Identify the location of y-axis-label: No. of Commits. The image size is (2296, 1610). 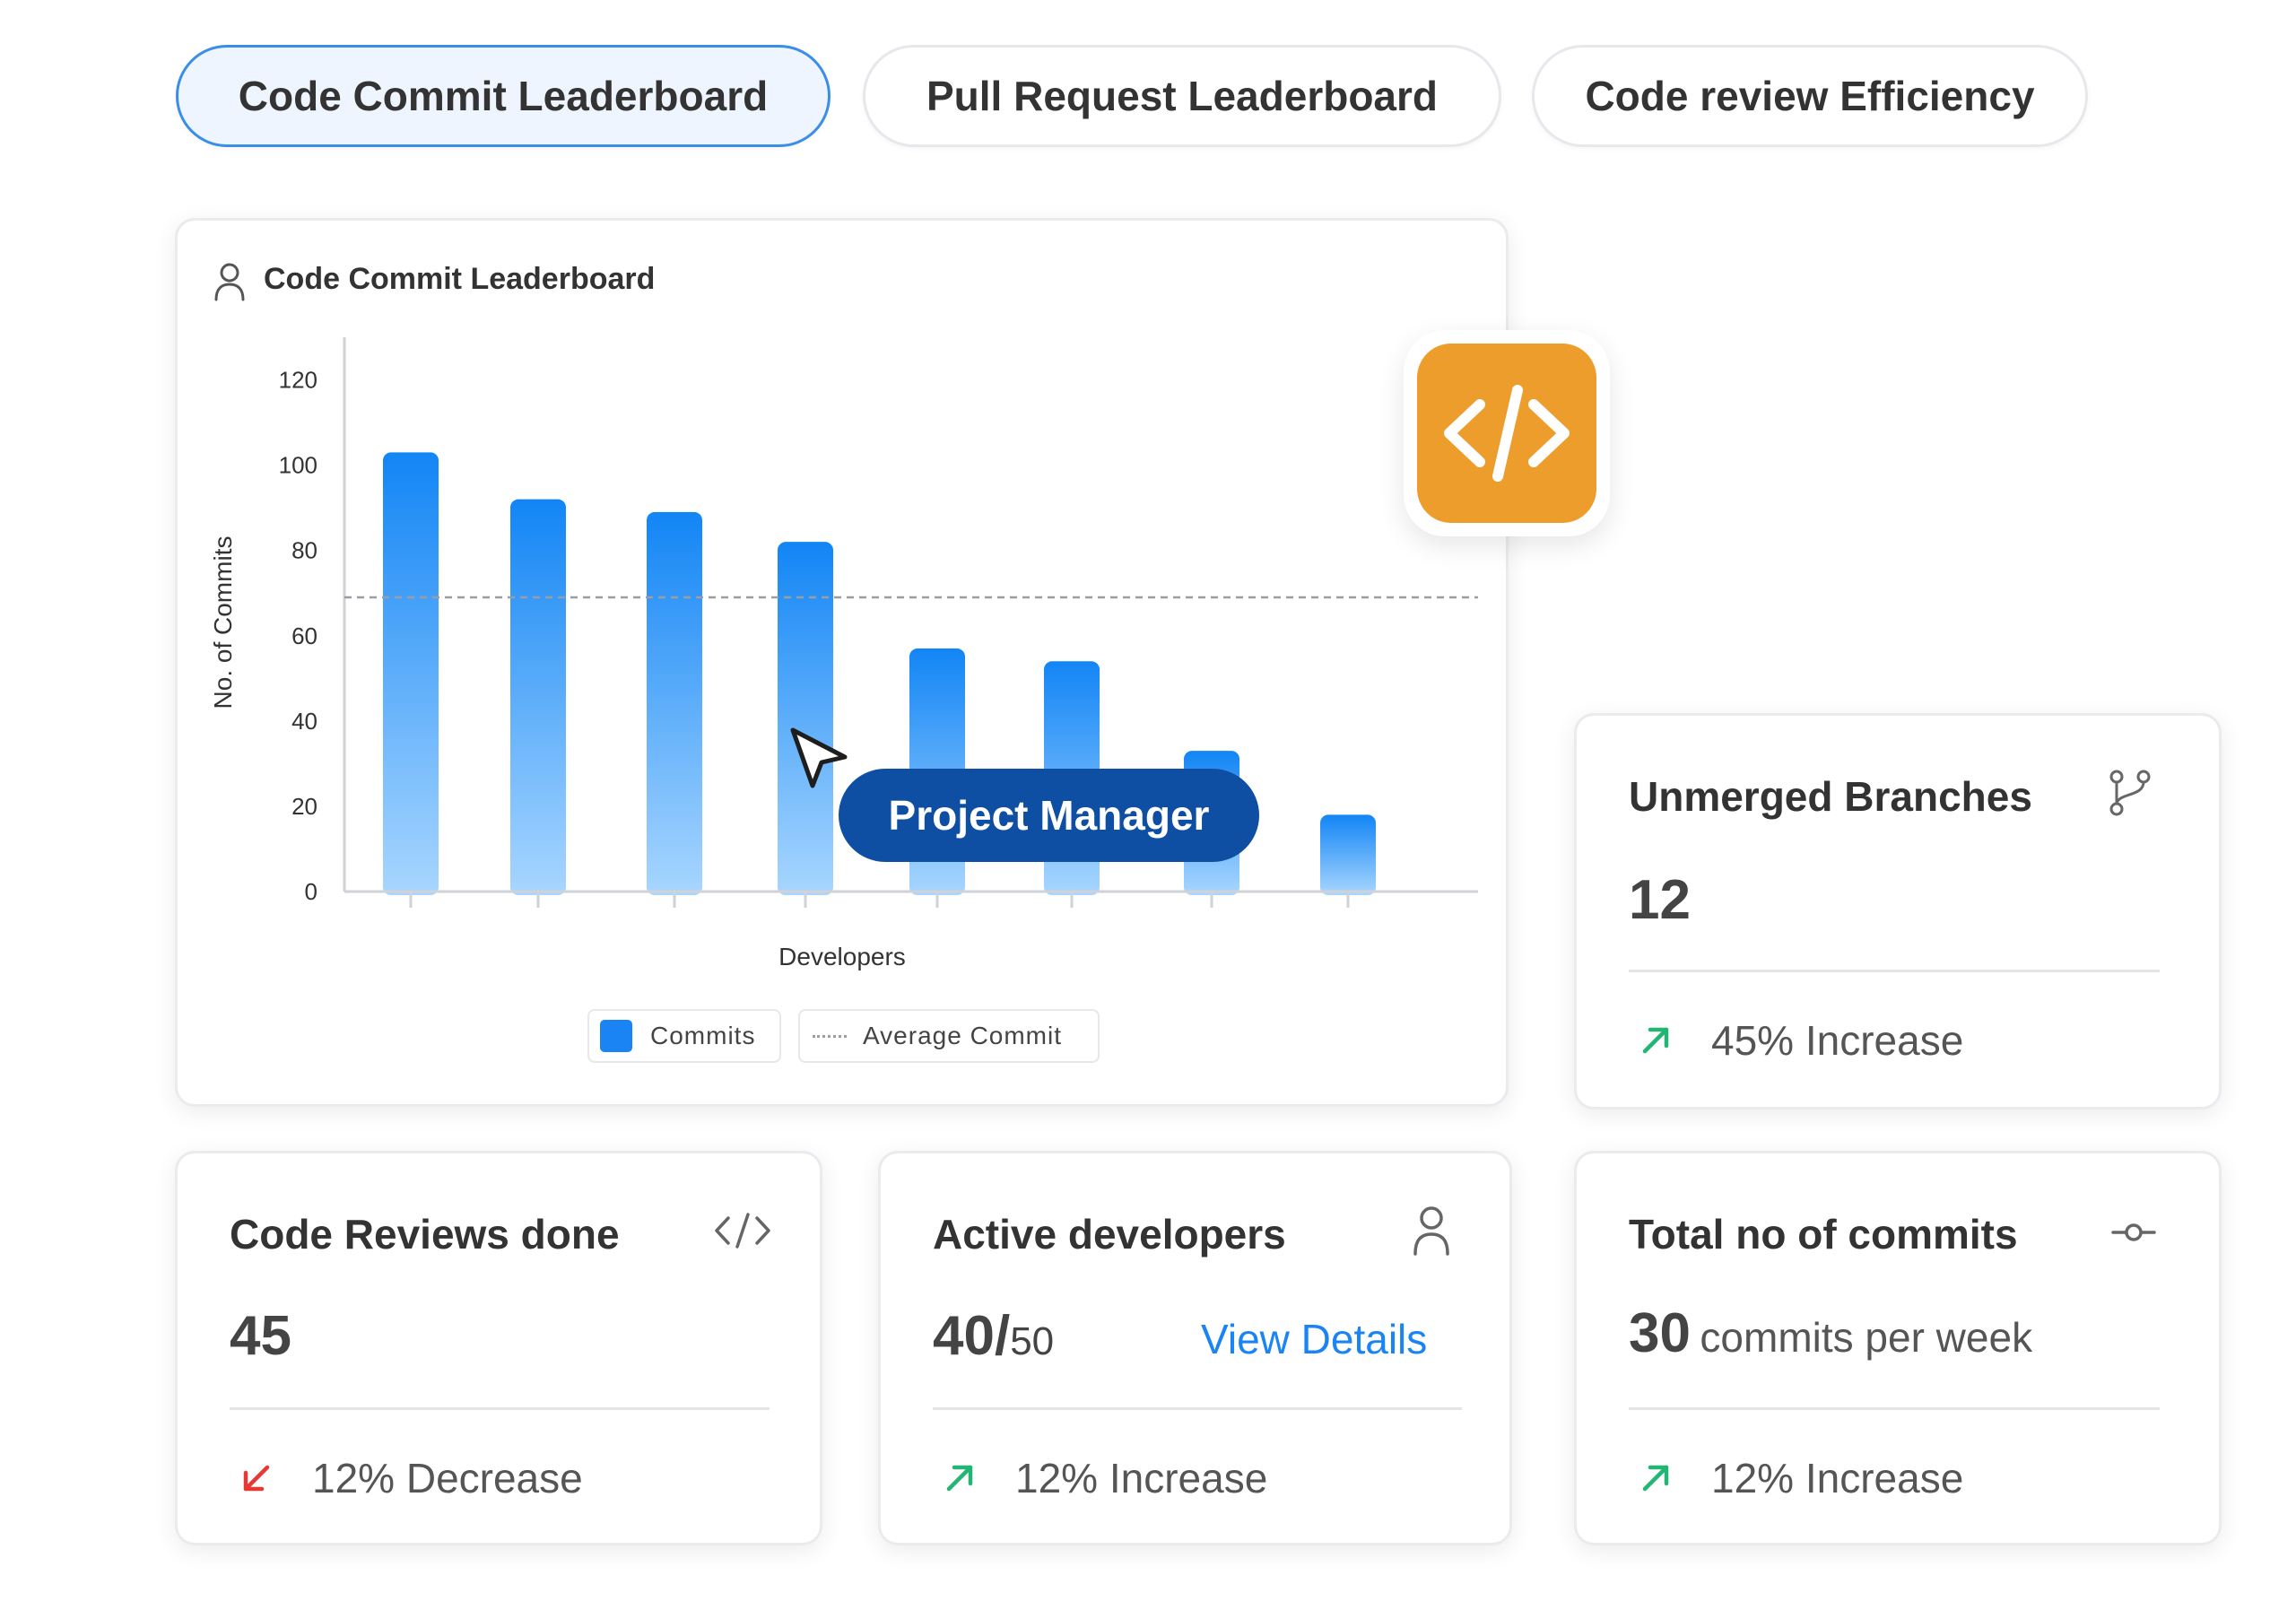
(223, 622).